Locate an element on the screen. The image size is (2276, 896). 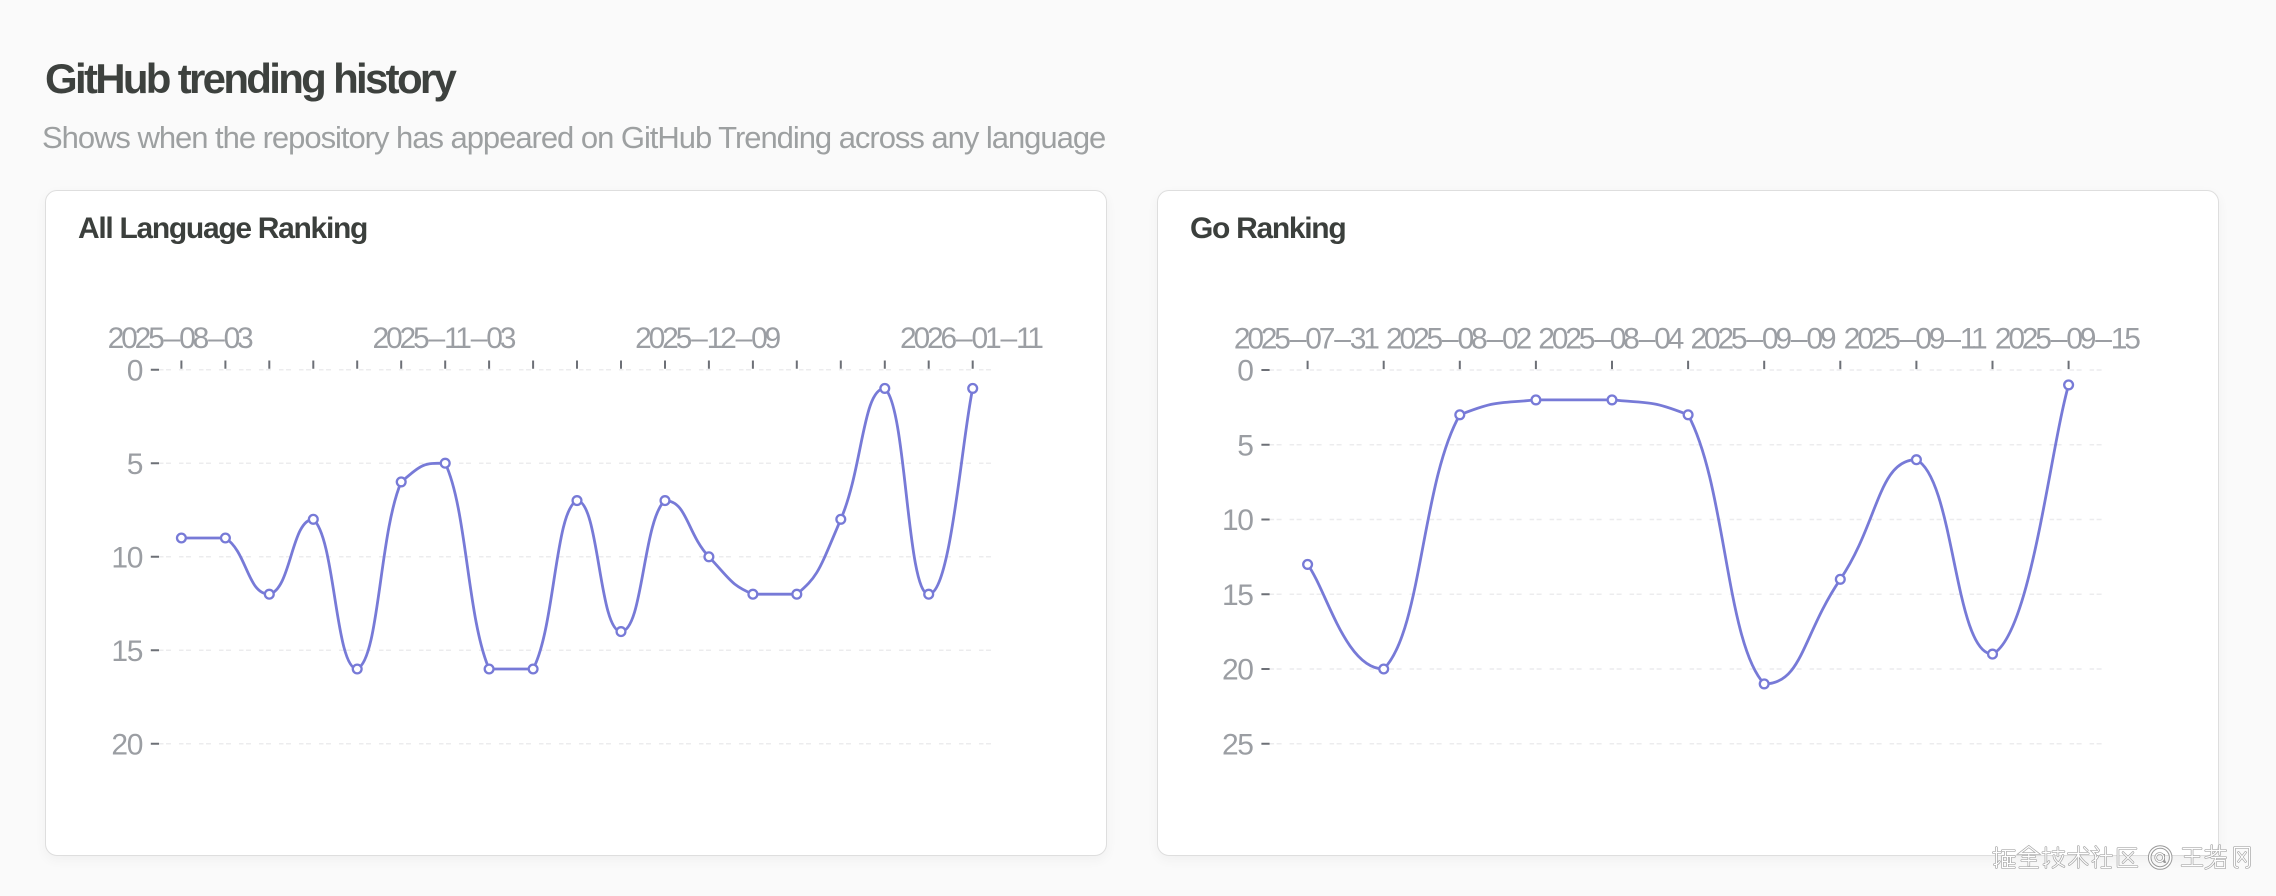
svg-text: 2025–12–09 is located at coordinates (707, 338).